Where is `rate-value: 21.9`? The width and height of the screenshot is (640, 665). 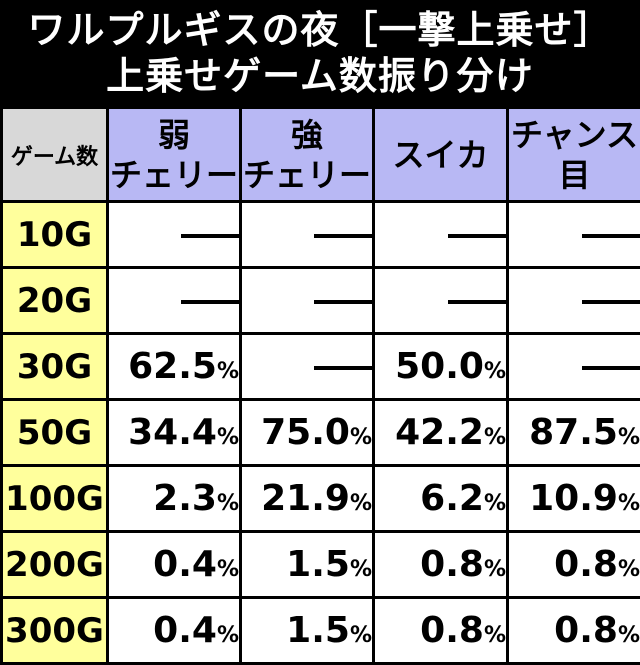 rate-value: 21.9 is located at coordinates (305, 498).